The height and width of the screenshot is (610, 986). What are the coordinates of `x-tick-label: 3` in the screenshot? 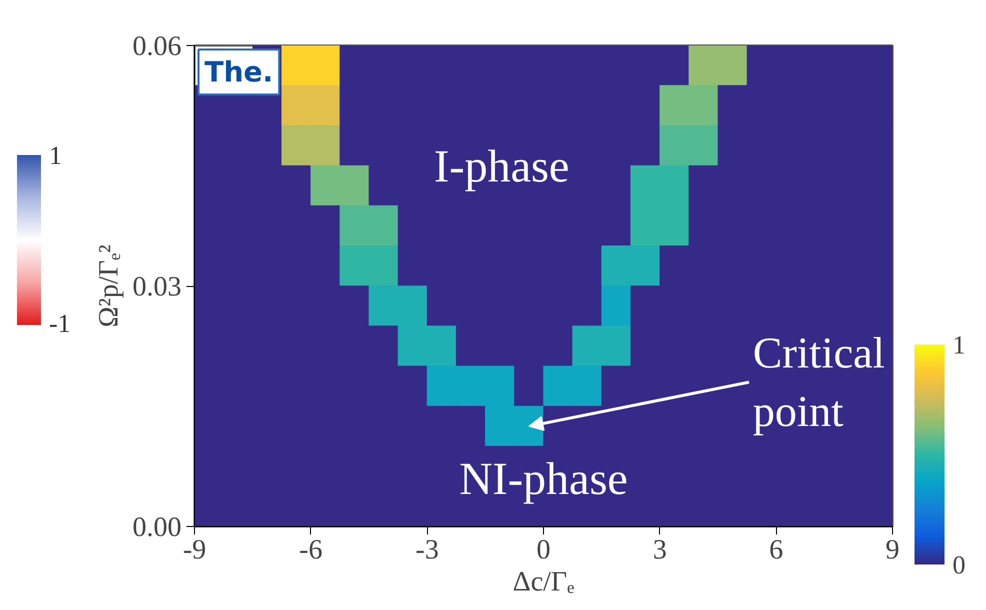 It's located at (659, 550).